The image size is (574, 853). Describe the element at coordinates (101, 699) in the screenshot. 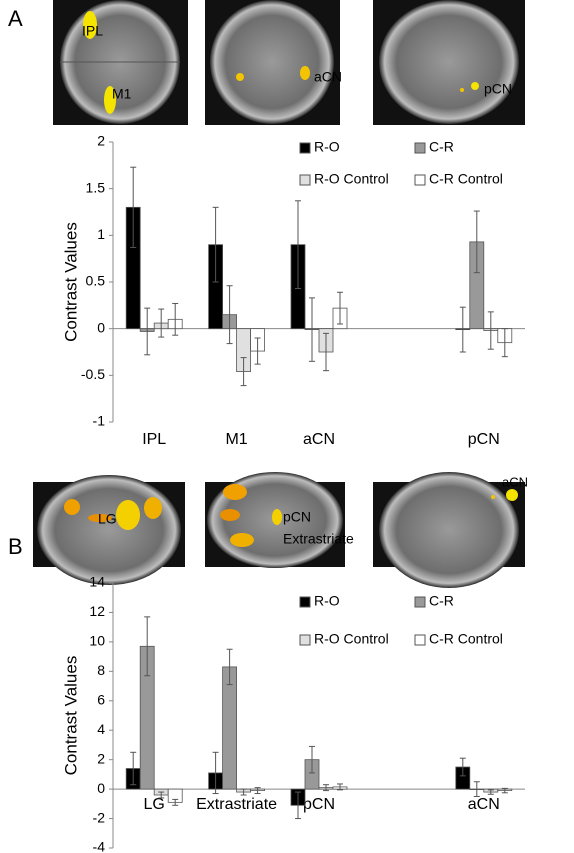

I see `y-tick-label: 6` at that location.